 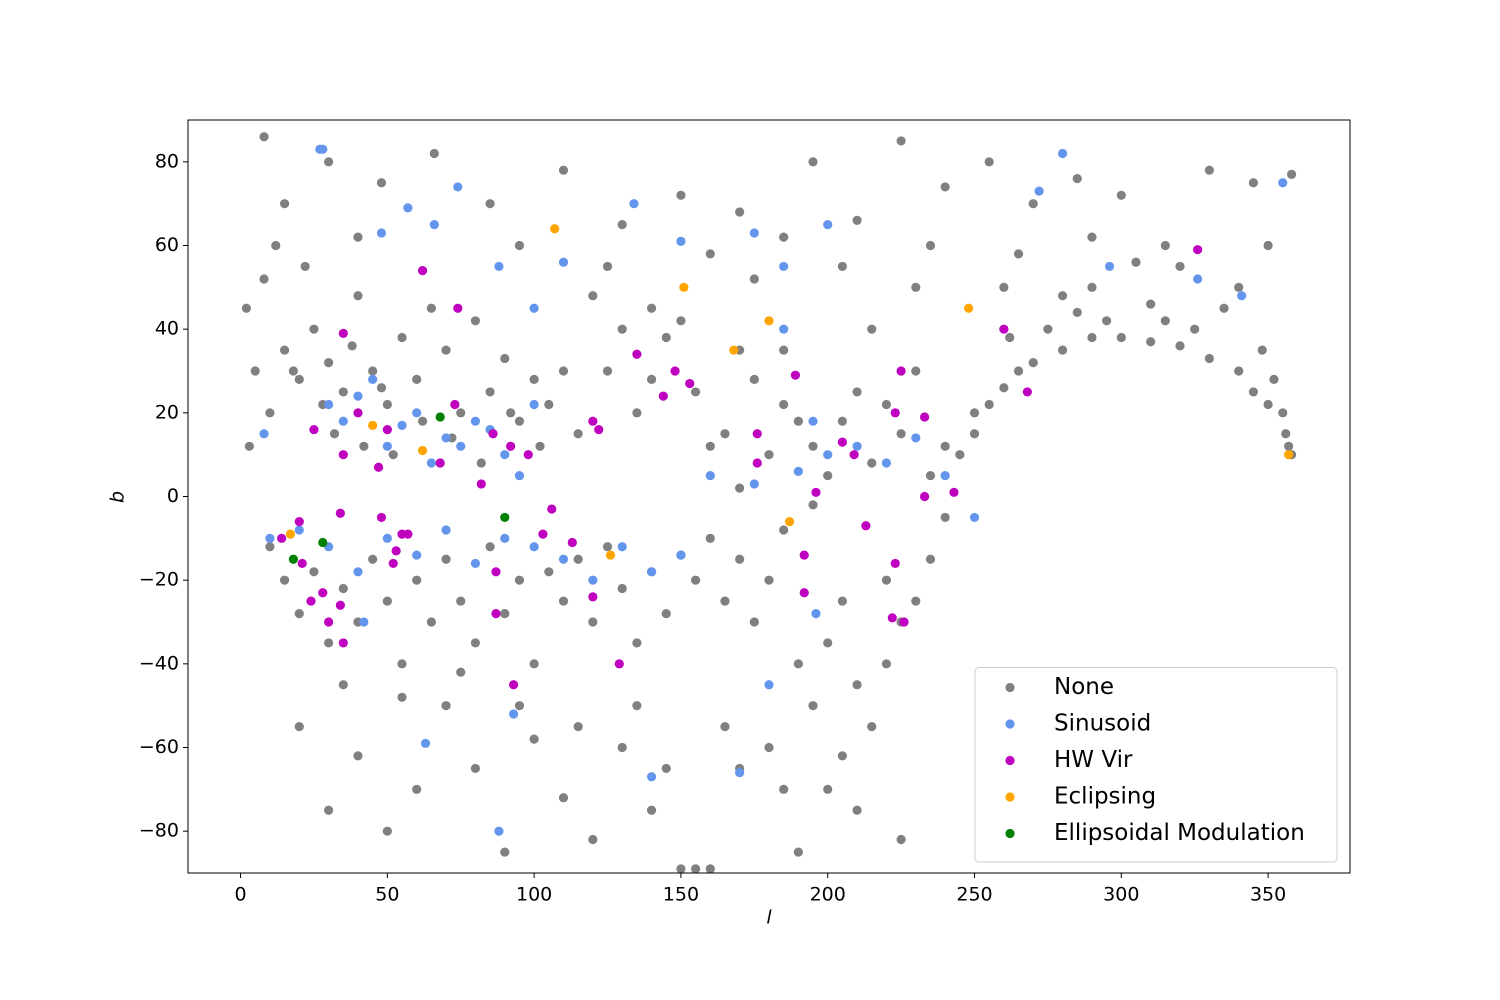 What do you see at coordinates (681, 895) in the screenshot?
I see `x-tick-label: 150` at bounding box center [681, 895].